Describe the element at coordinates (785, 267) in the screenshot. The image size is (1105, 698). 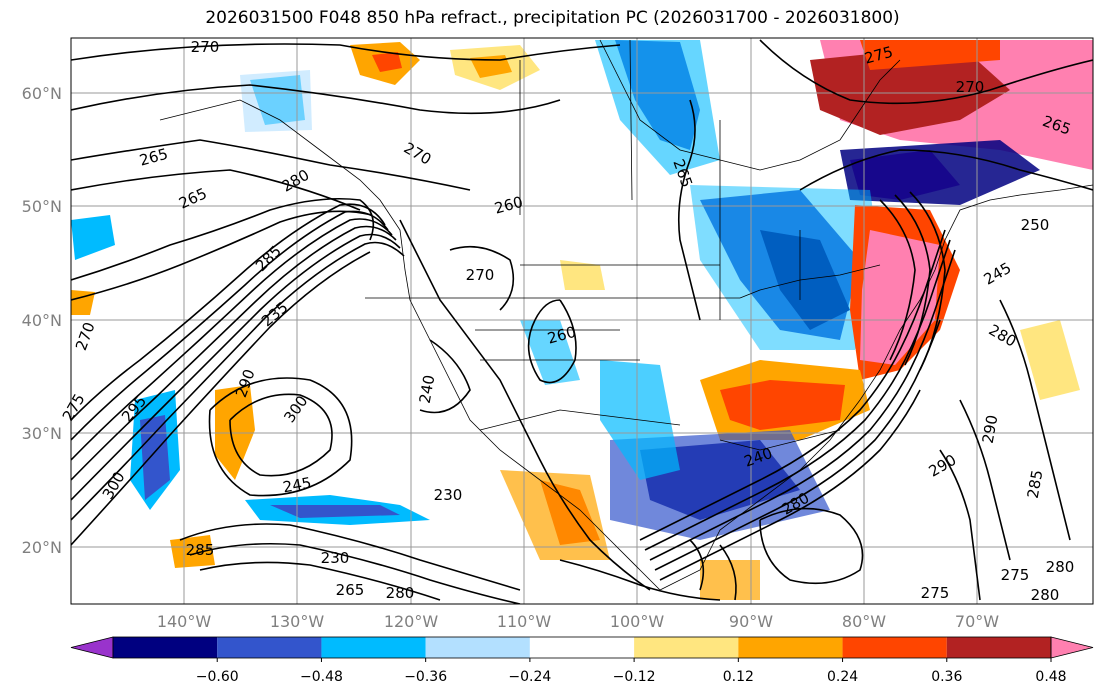
I see `shade-cyan-greatlakes` at that location.